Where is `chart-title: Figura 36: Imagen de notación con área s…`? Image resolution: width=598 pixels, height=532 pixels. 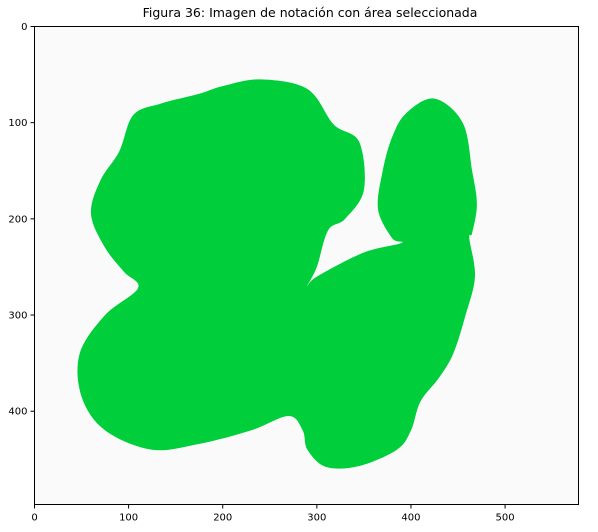 chart-title: Figura 36: Imagen de notación con área s… is located at coordinates (310, 12).